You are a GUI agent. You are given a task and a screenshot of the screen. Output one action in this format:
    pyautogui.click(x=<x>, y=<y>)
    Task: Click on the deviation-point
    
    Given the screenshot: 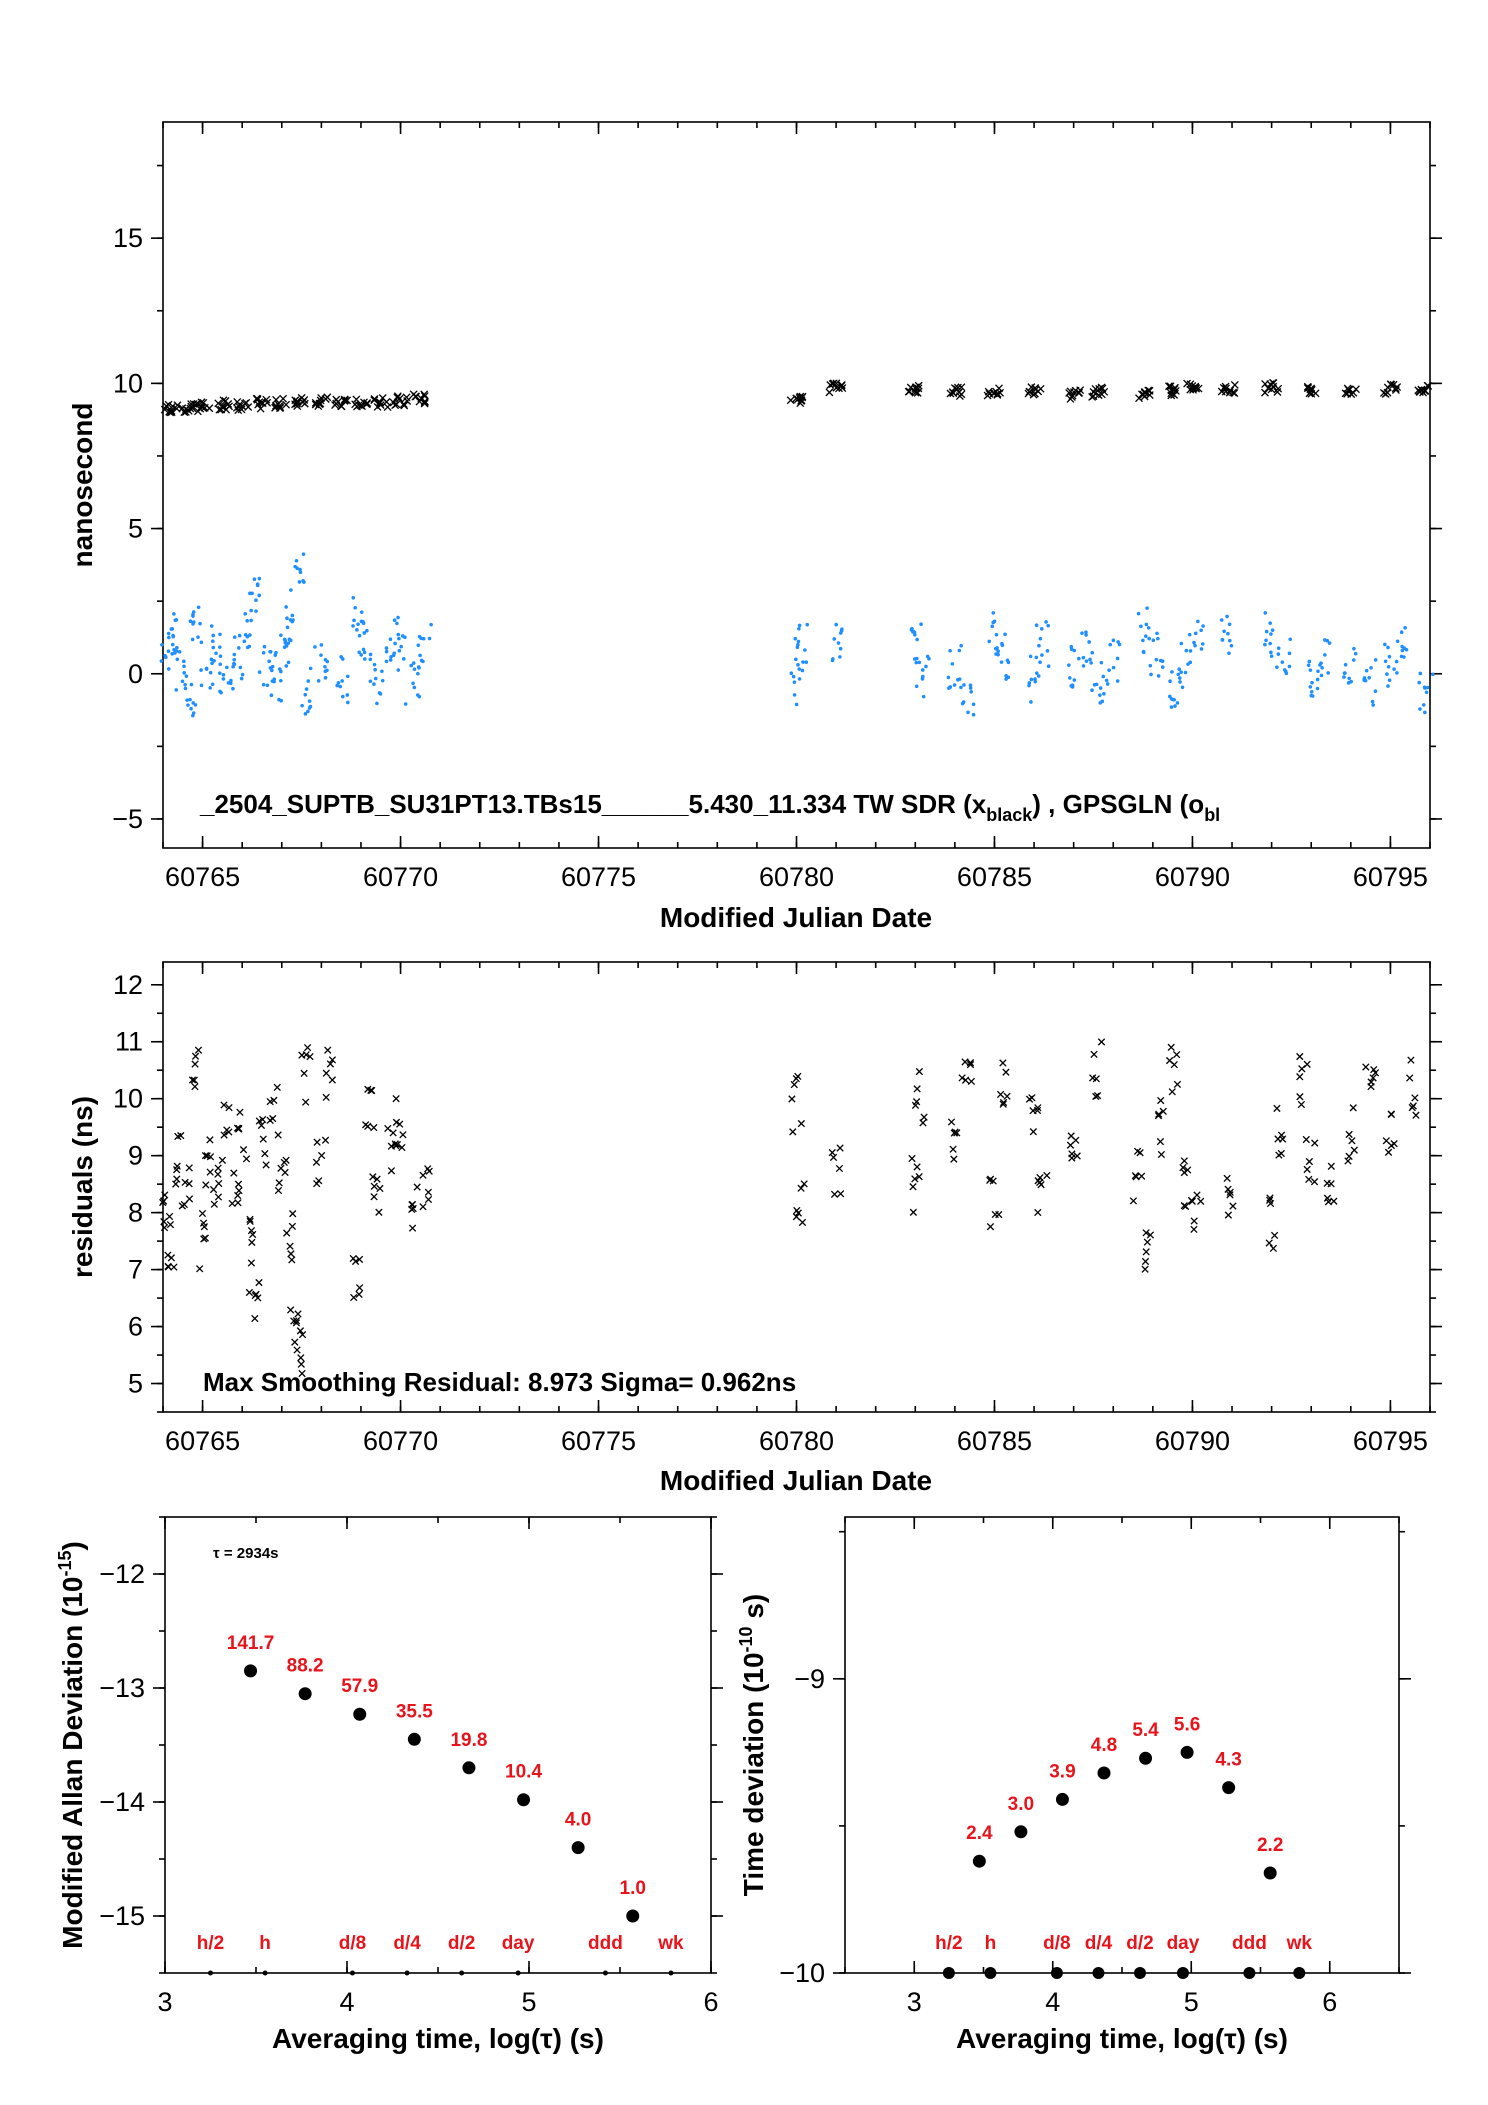 What is the action you would take?
    pyautogui.click(x=1104, y=1773)
    